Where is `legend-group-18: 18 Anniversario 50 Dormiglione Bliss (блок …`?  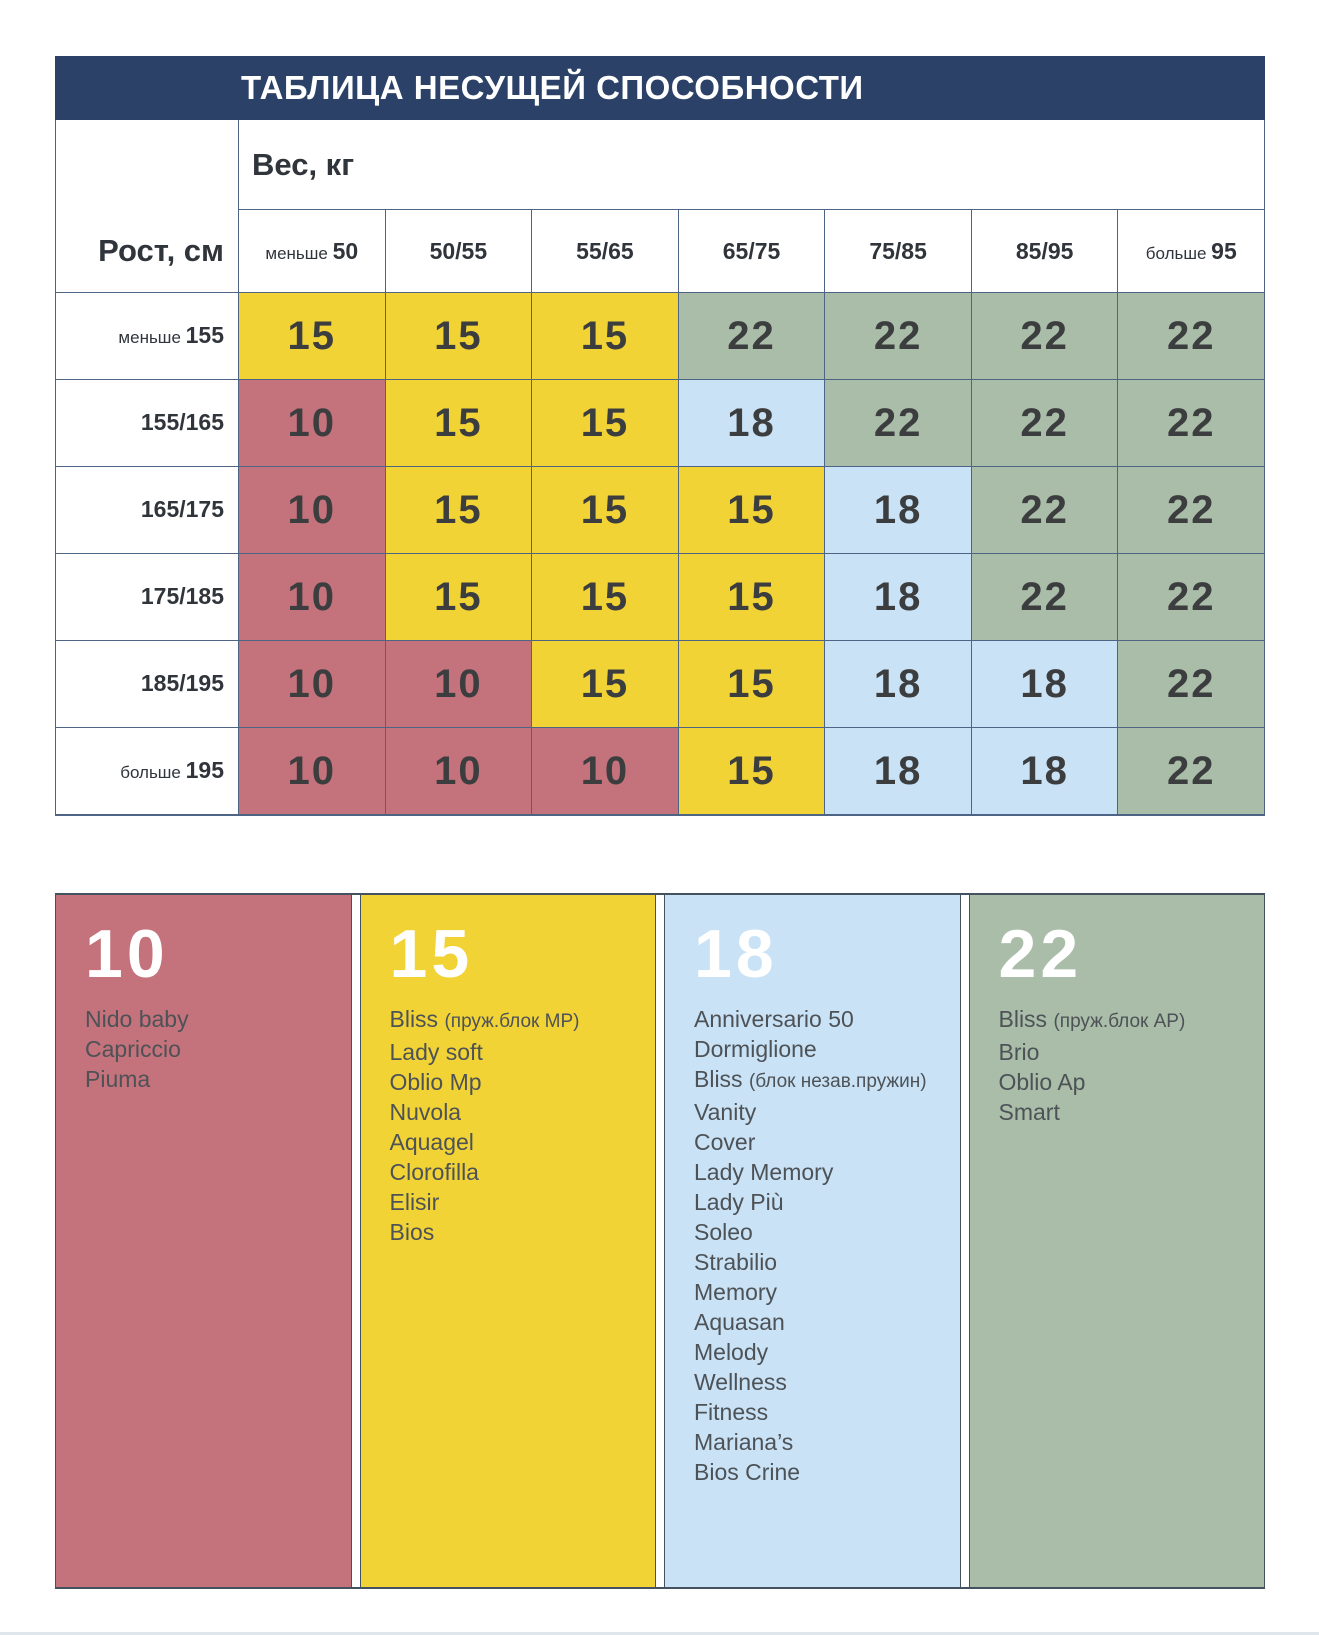
legend-group-18: 18 Anniversario 50 Dormiglione Bliss (блок … is located at coordinates (812, 1241).